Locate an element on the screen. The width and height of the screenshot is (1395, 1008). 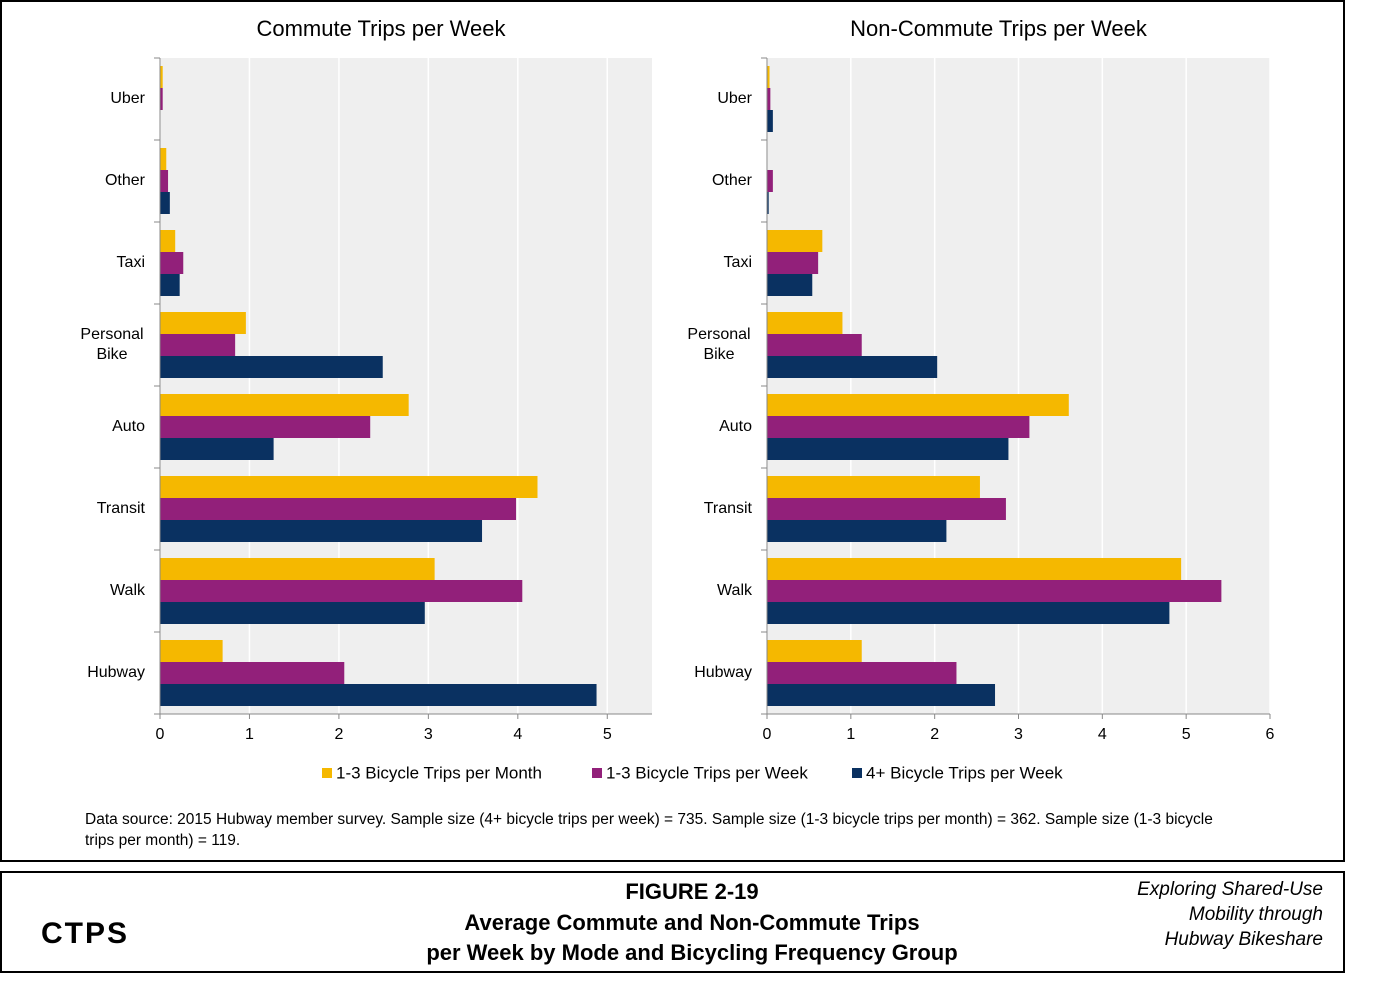
figure-title: Average Commute and Non-Commute Trips is located at coordinates (691, 922).